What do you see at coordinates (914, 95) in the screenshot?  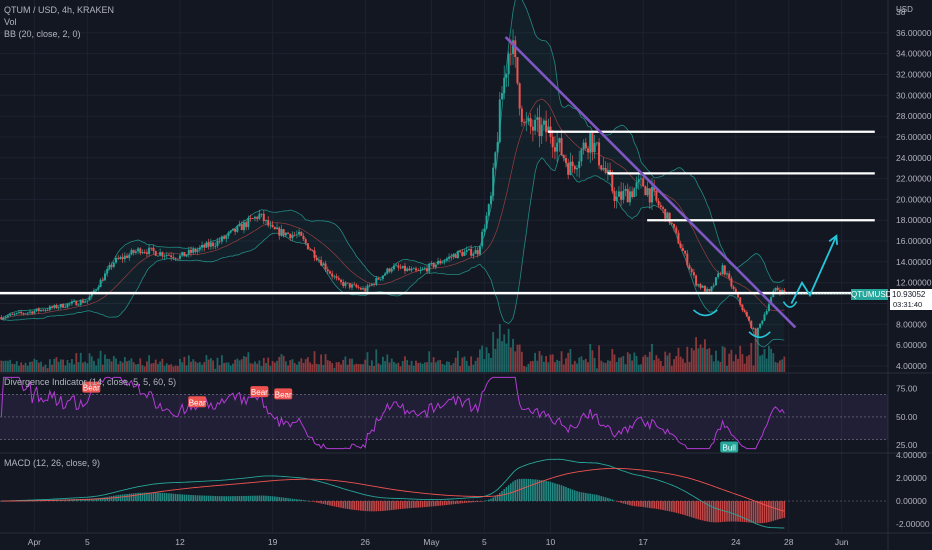 I see `price-tick-label: 30.00000` at bounding box center [914, 95].